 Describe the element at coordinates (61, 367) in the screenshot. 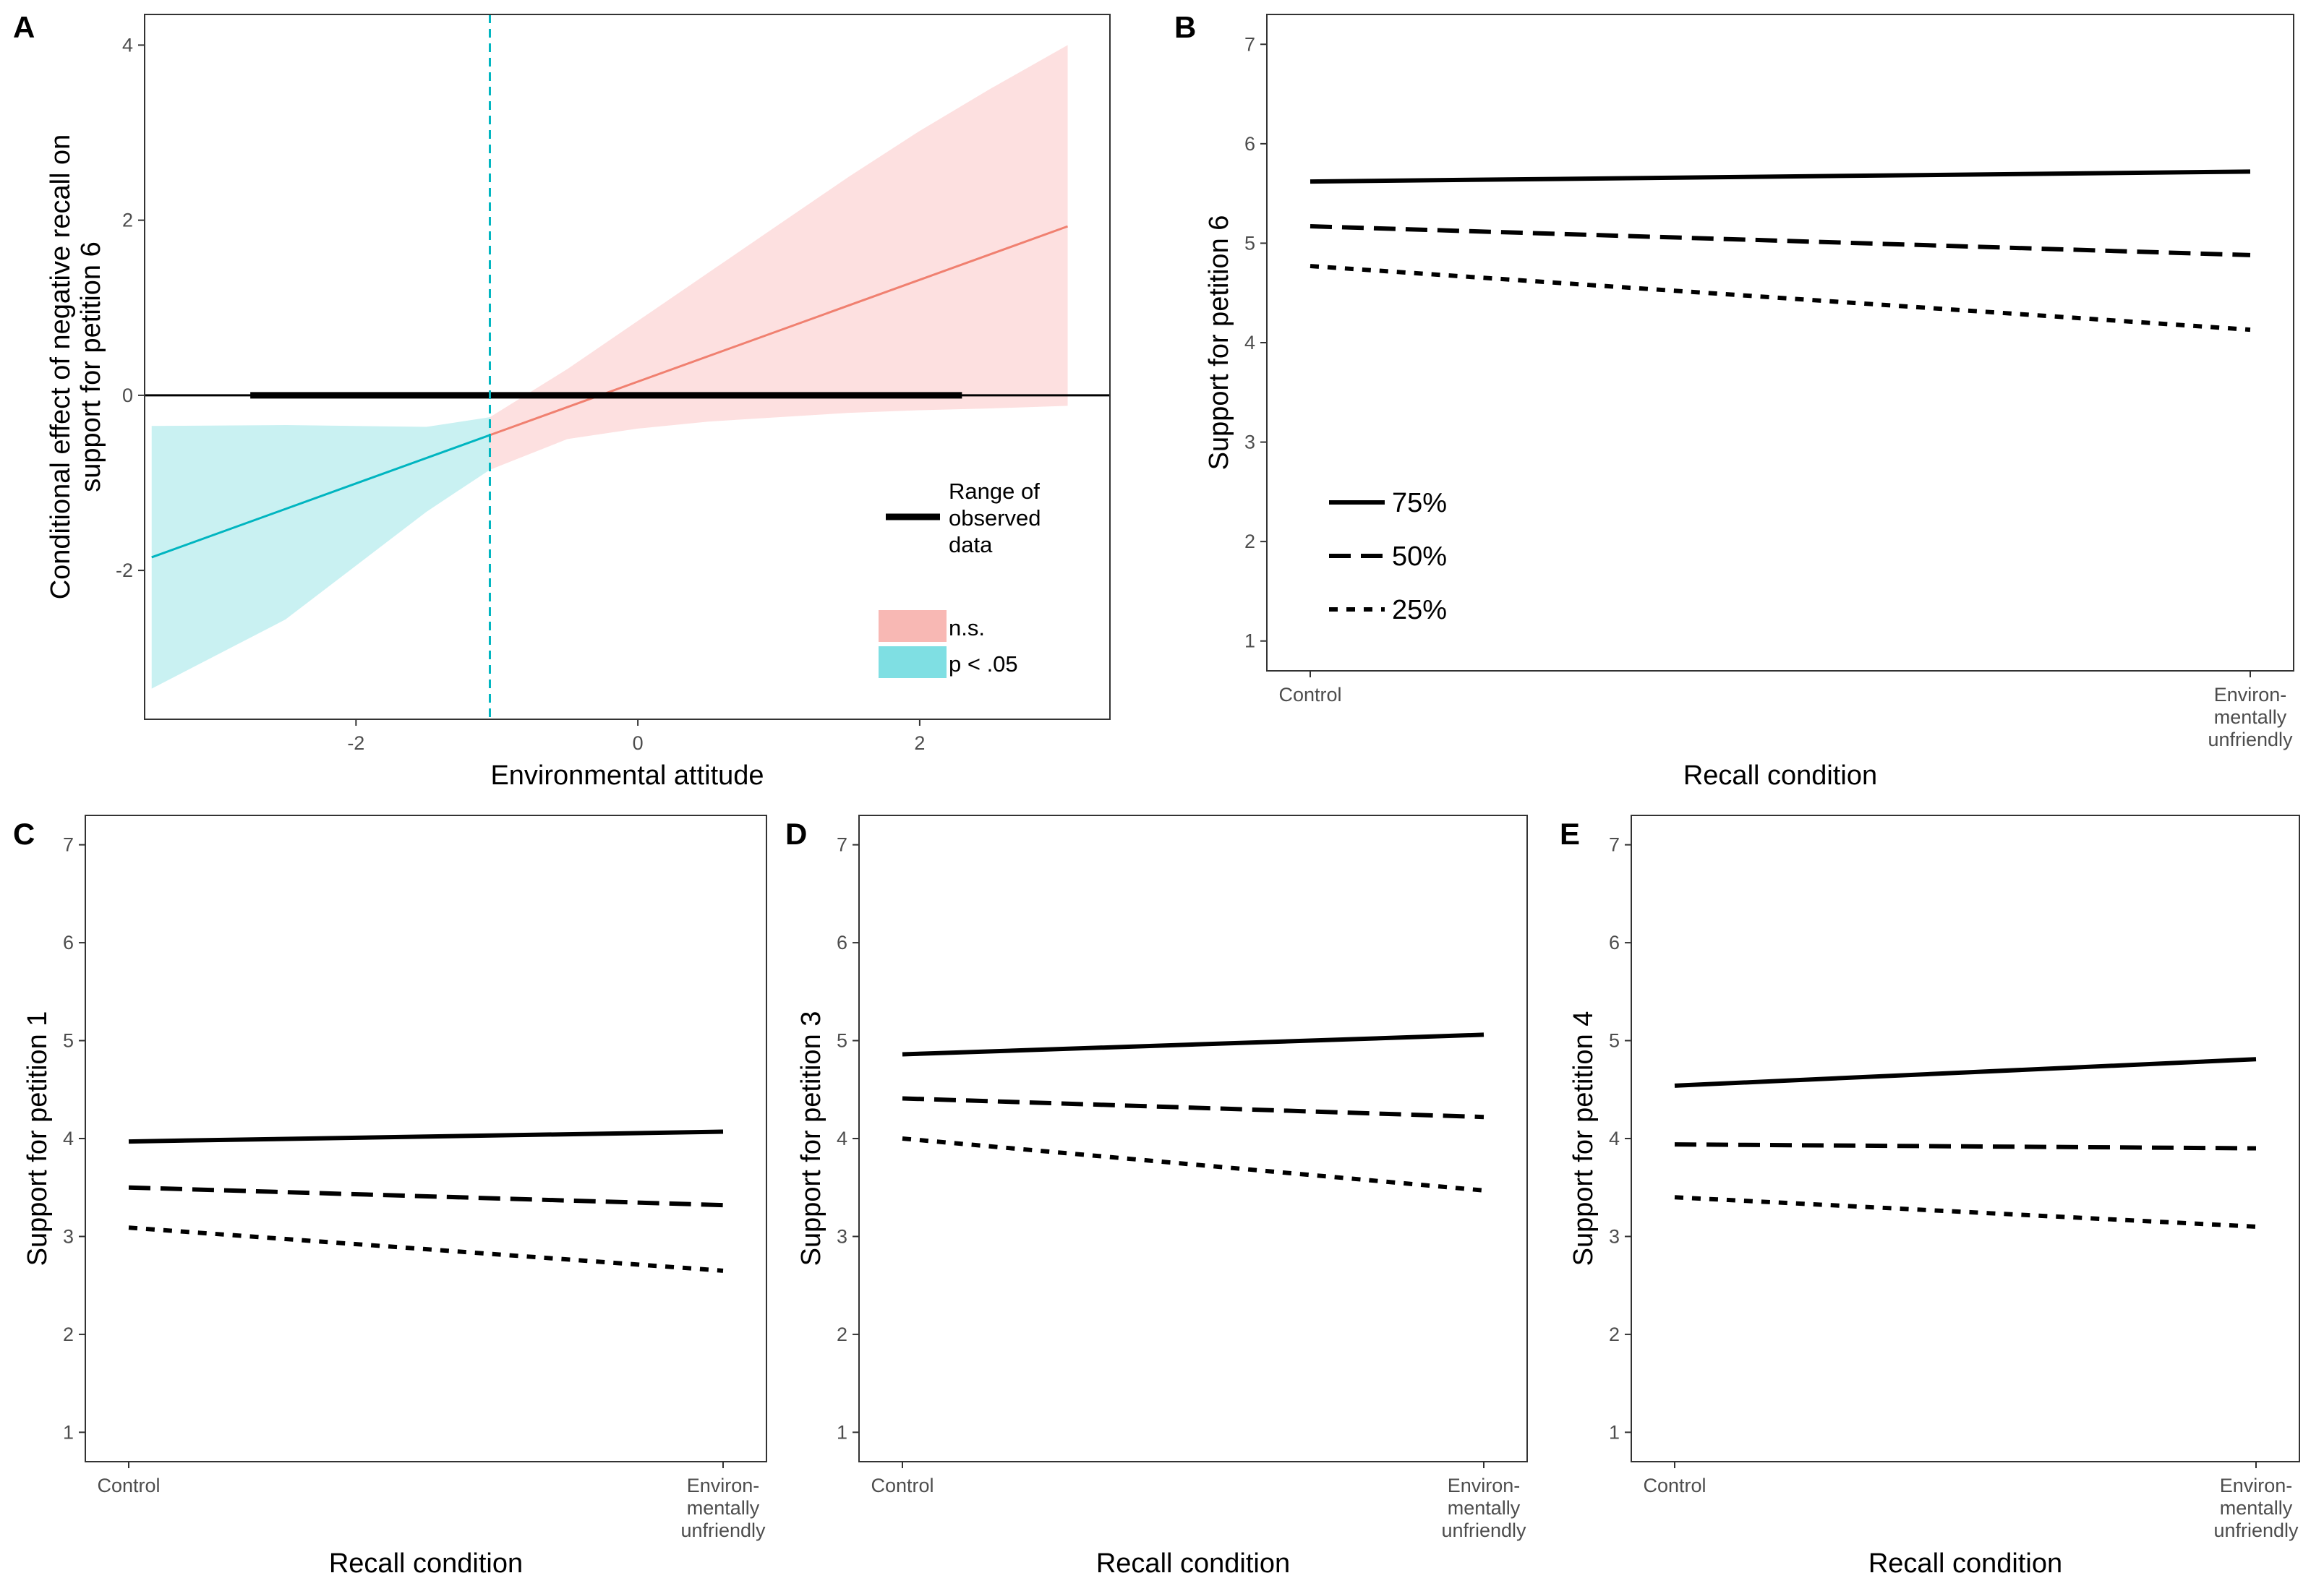

I see `y-axis-title-line: Conditional effect of negative recall on` at that location.